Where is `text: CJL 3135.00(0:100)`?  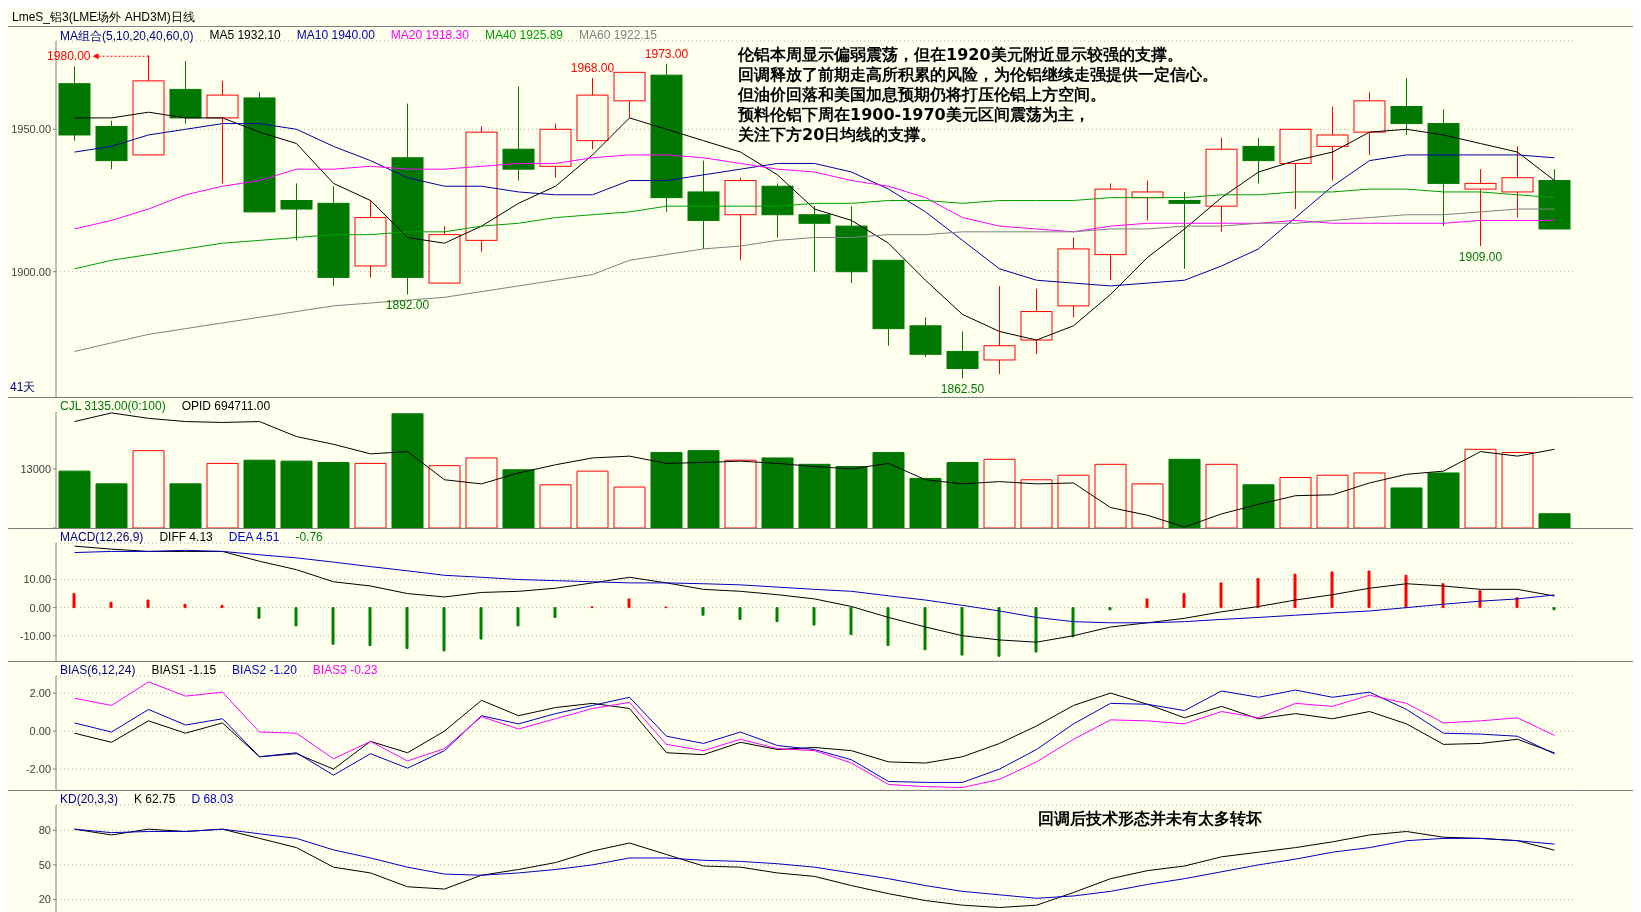 text: CJL 3135.00(0:100) is located at coordinates (113, 406).